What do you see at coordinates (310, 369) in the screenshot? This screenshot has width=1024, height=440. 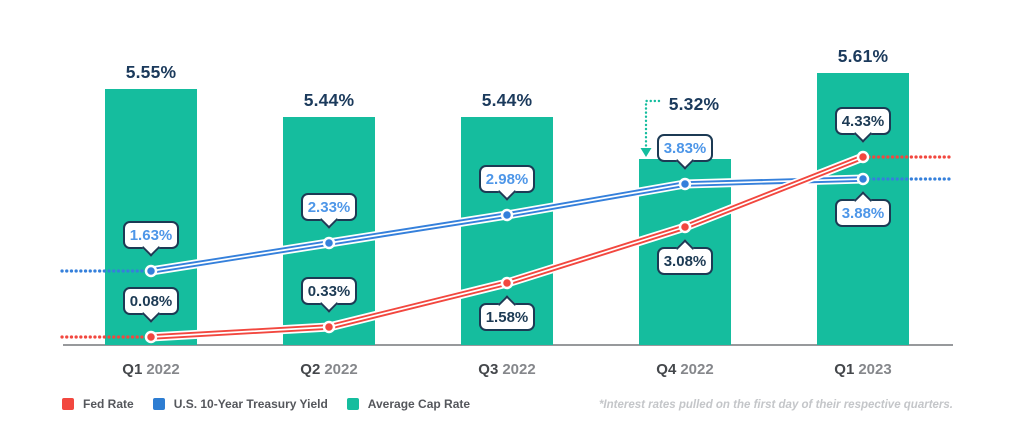 I see `x-axis-quarter: Q2` at bounding box center [310, 369].